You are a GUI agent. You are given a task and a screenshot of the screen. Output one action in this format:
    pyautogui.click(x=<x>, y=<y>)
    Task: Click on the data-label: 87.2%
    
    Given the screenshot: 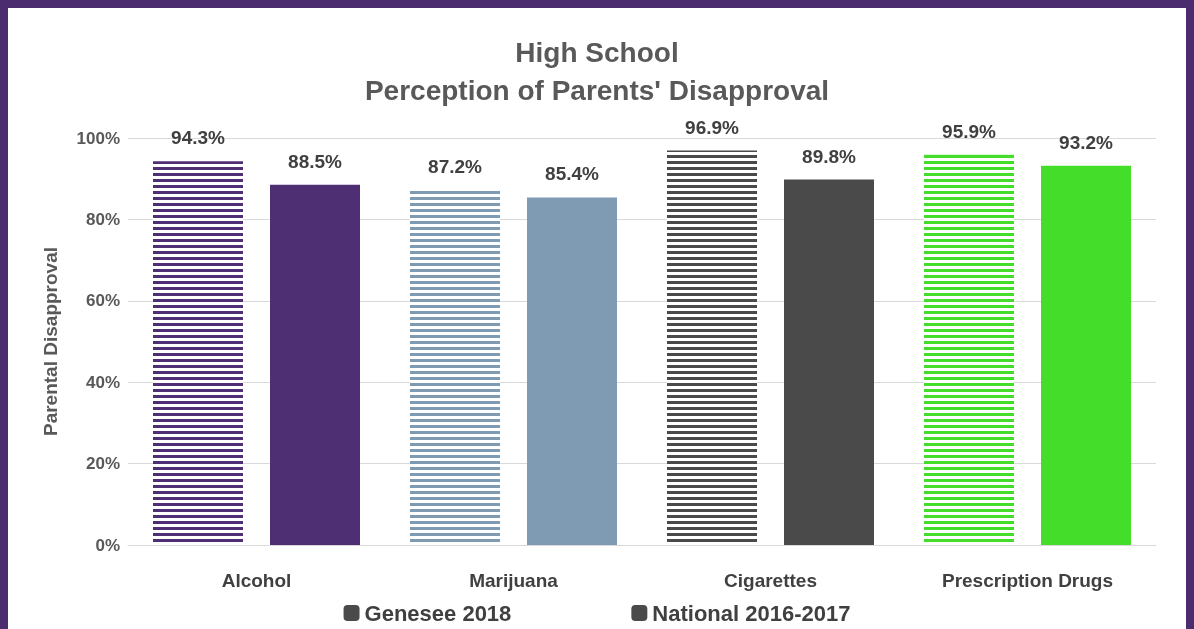 What is the action you would take?
    pyautogui.click(x=455, y=167)
    